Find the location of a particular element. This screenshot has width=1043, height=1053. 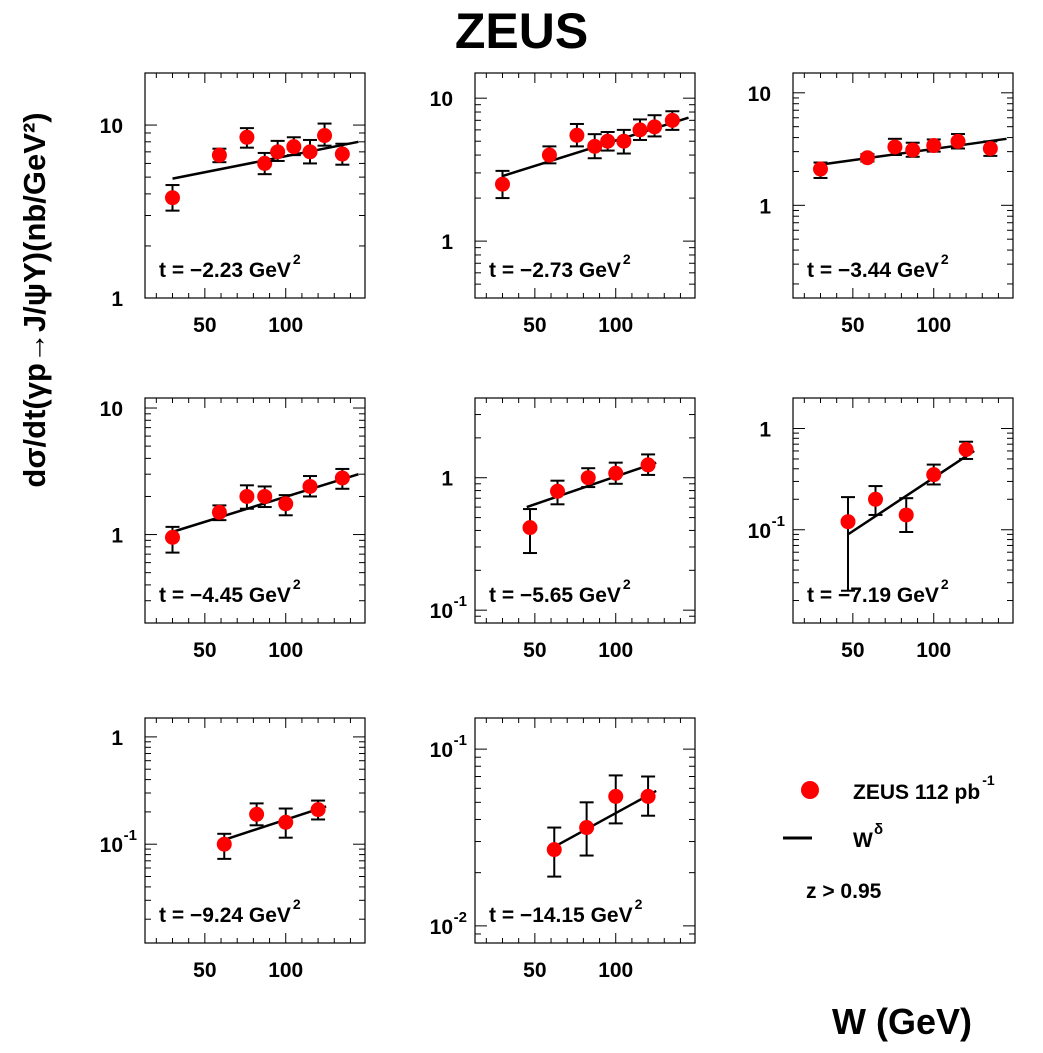

legend-line-exponent: δ is located at coordinates (878, 829).